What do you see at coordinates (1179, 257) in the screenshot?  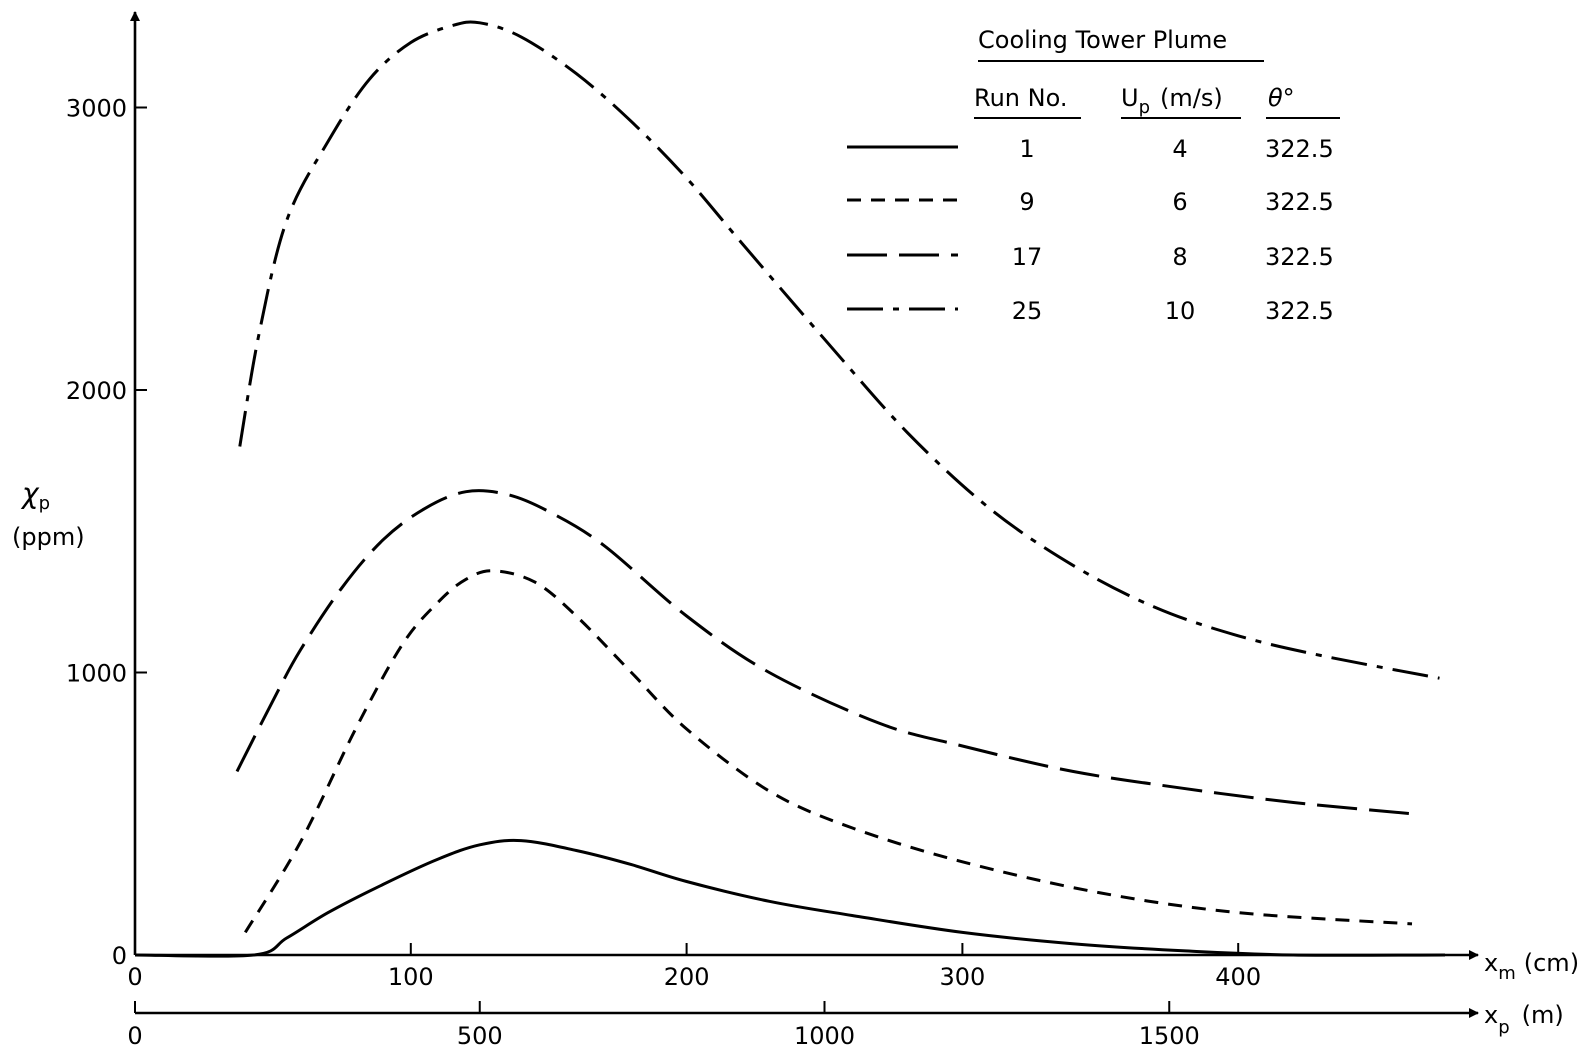 I see `legend-up-value: 8` at bounding box center [1179, 257].